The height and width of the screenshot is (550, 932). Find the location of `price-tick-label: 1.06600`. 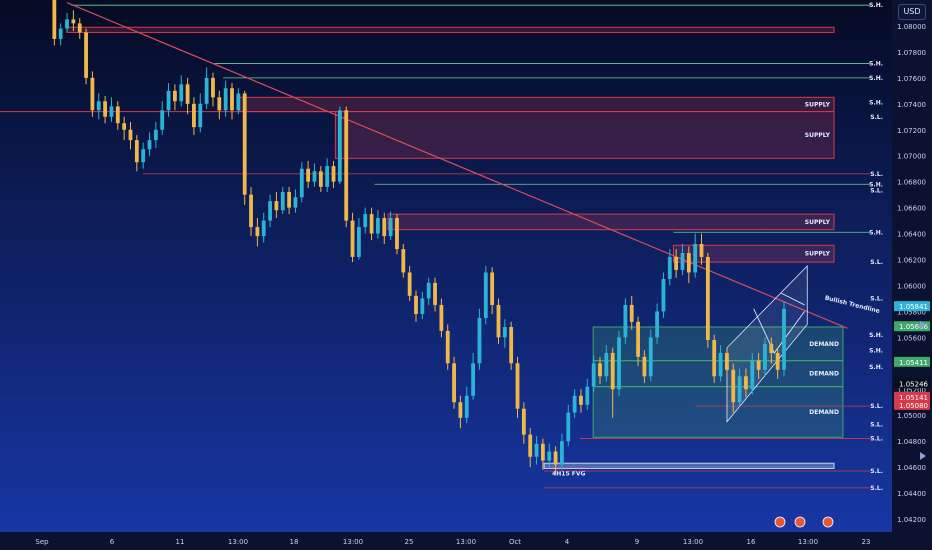

price-tick-label: 1.06600 is located at coordinates (911, 209).